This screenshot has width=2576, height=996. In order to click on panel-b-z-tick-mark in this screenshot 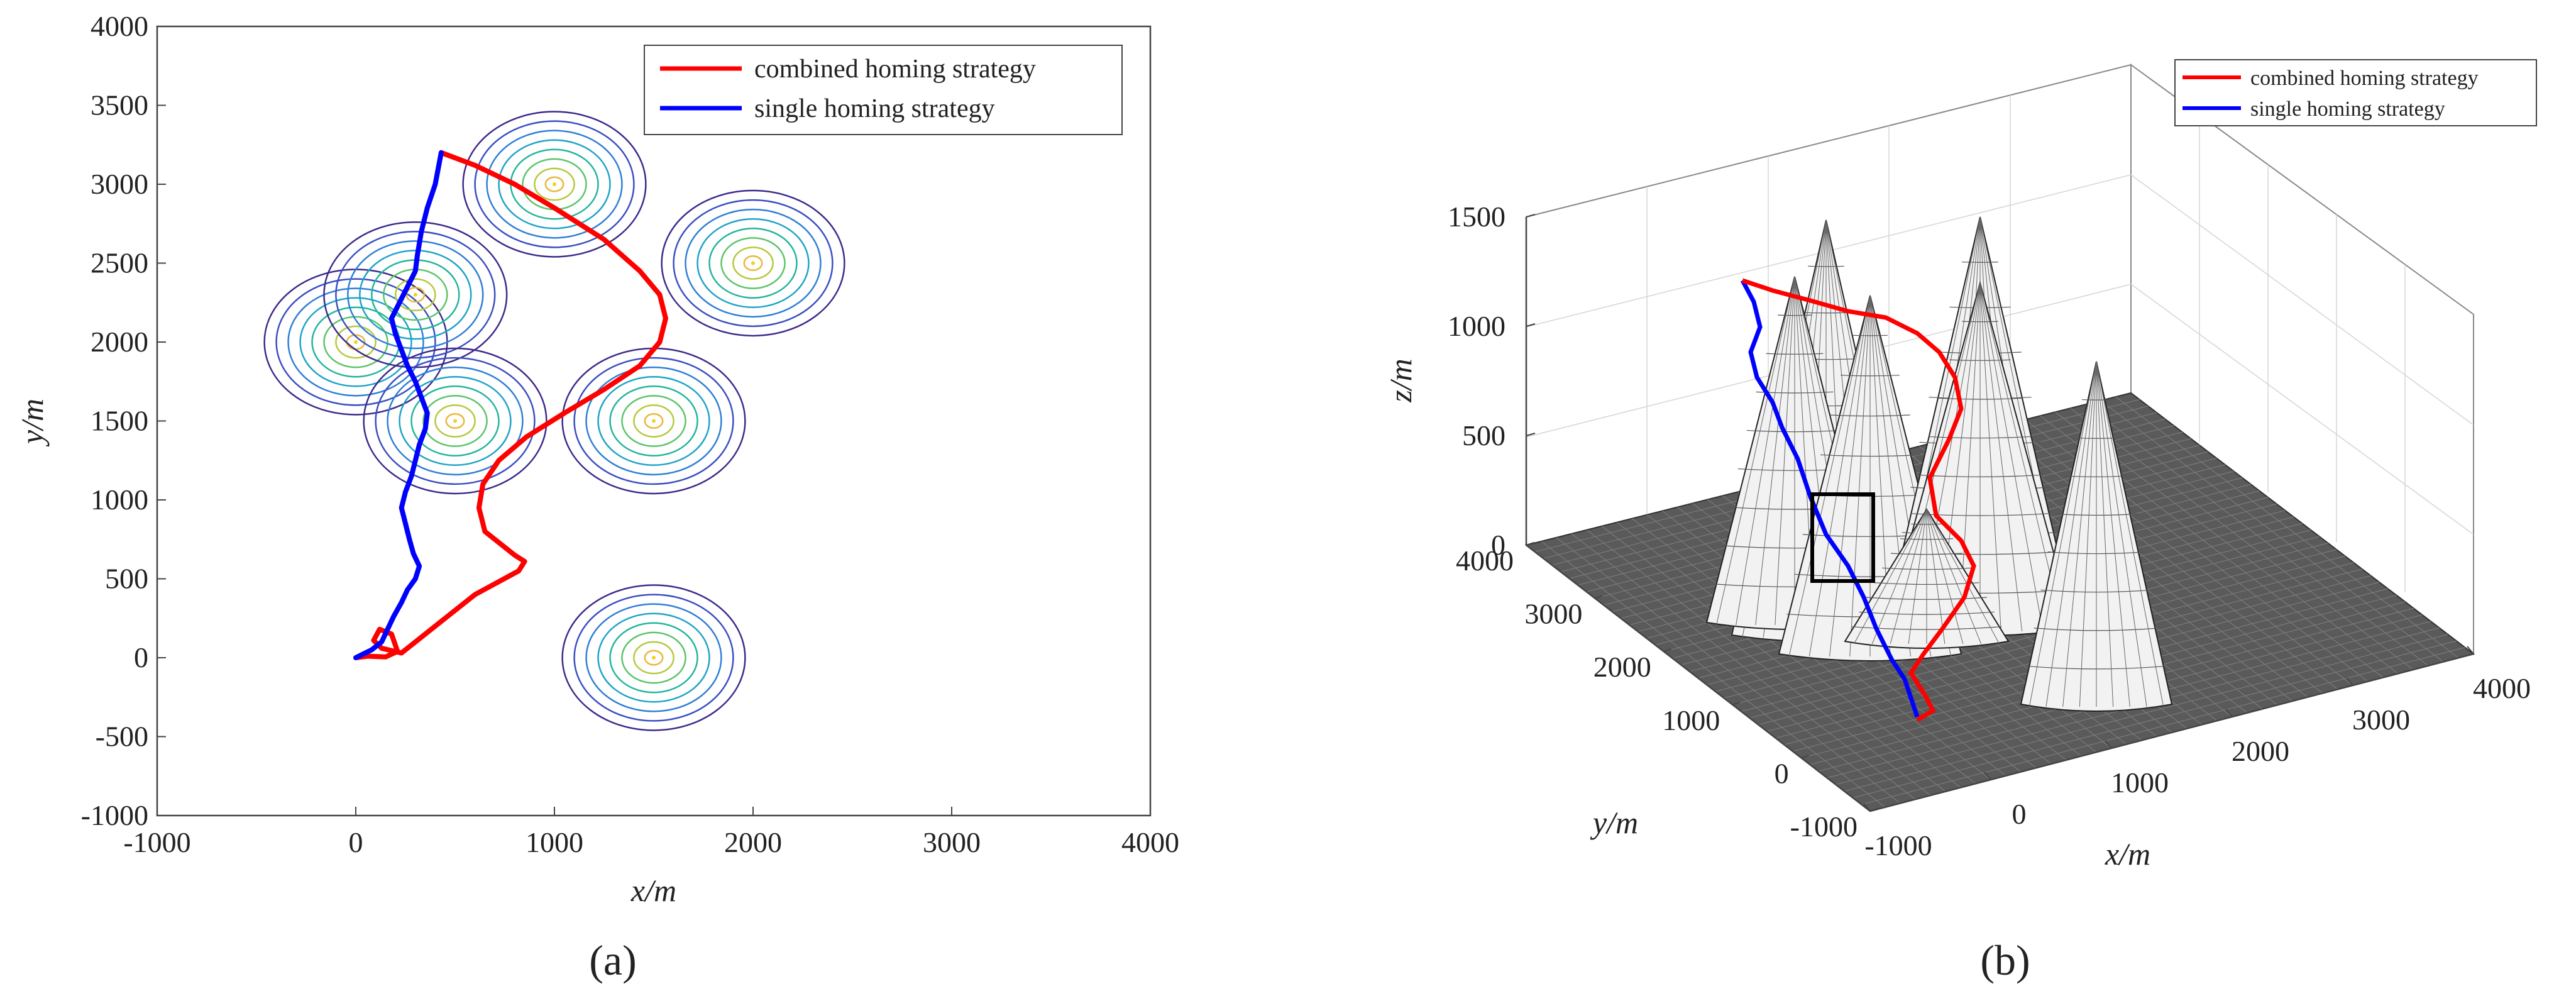, I will do `click(1531, 434)`.